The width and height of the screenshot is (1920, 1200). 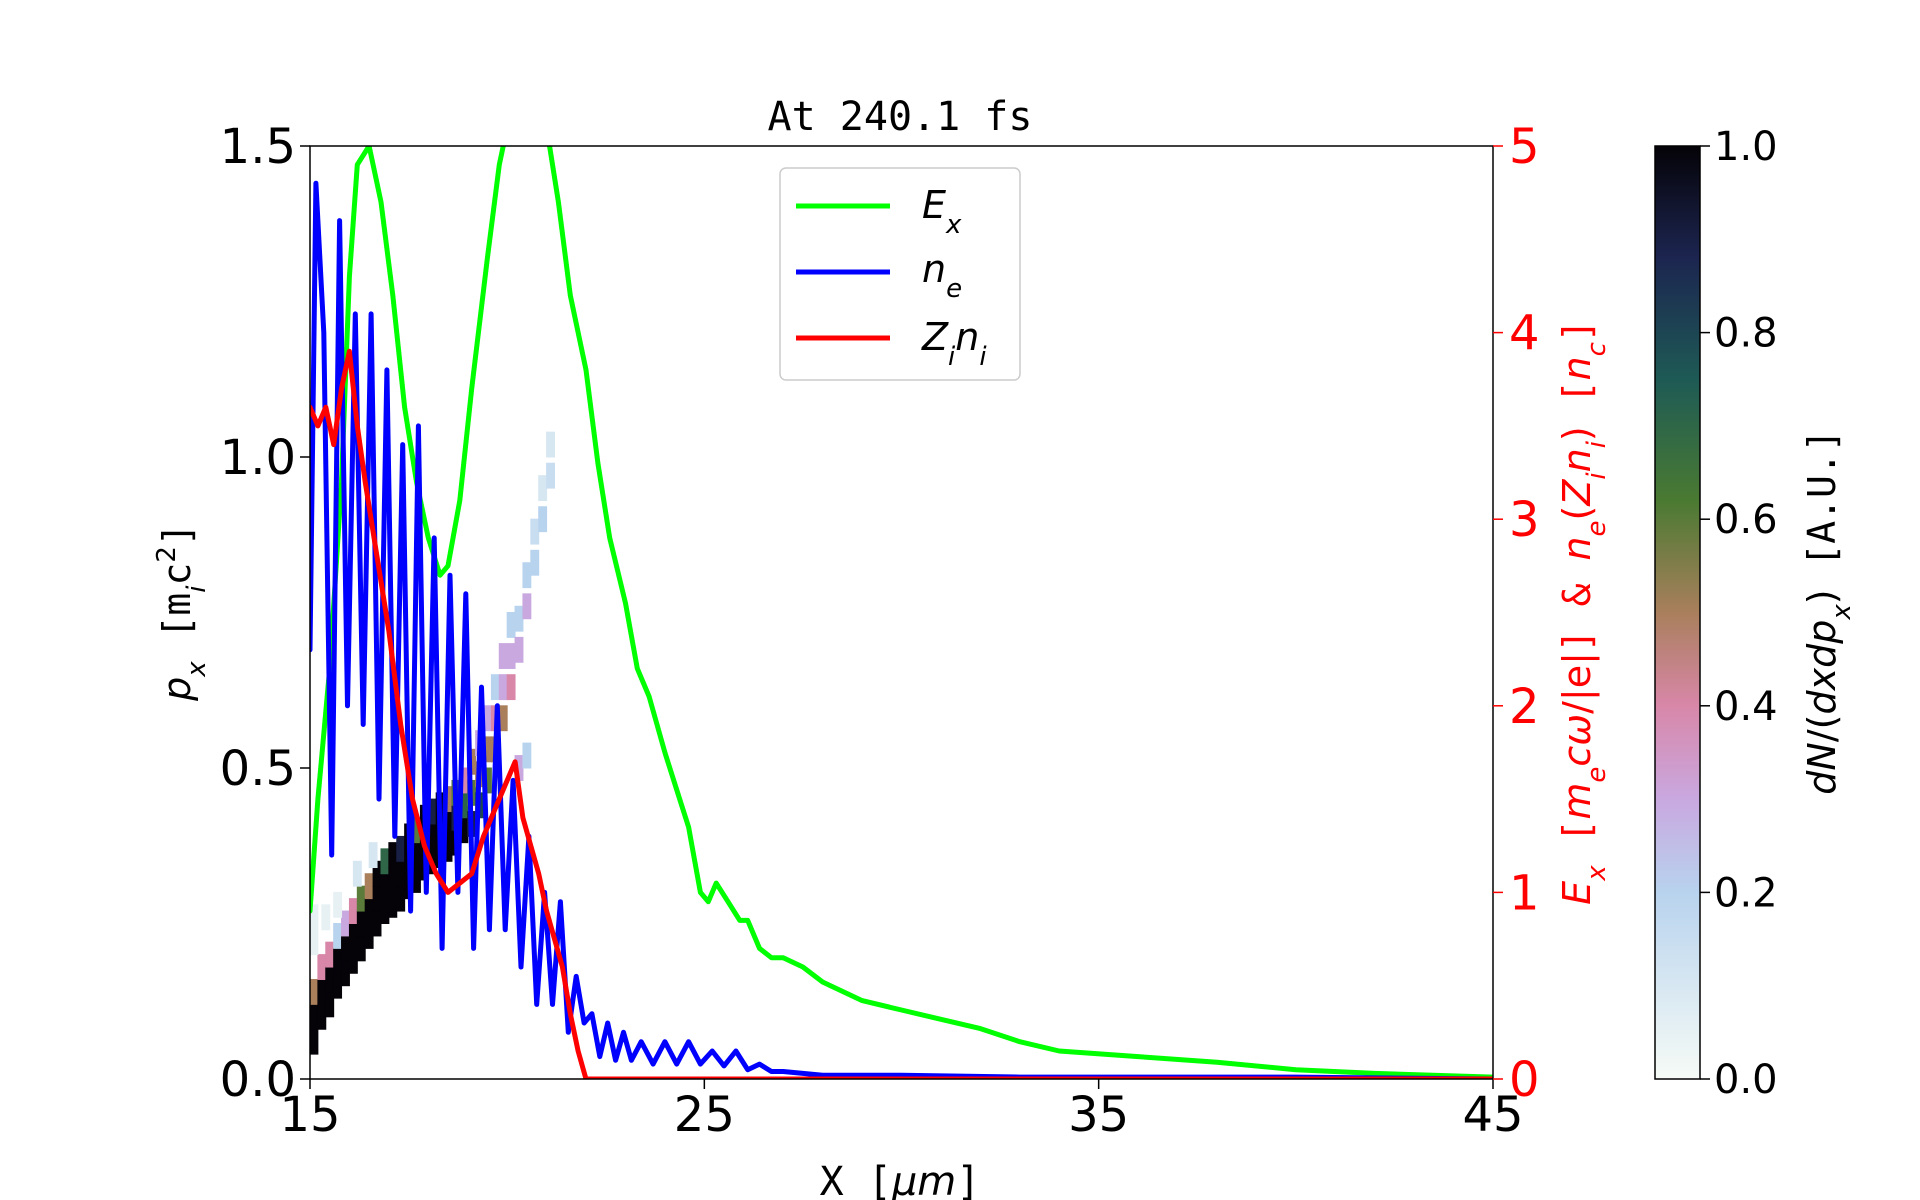 I want to click on colorbar: 0.0 0.2 0.4 0.6 0.8 1.0 dN/(dxdpx) [A.U.], so click(x=1755, y=613).